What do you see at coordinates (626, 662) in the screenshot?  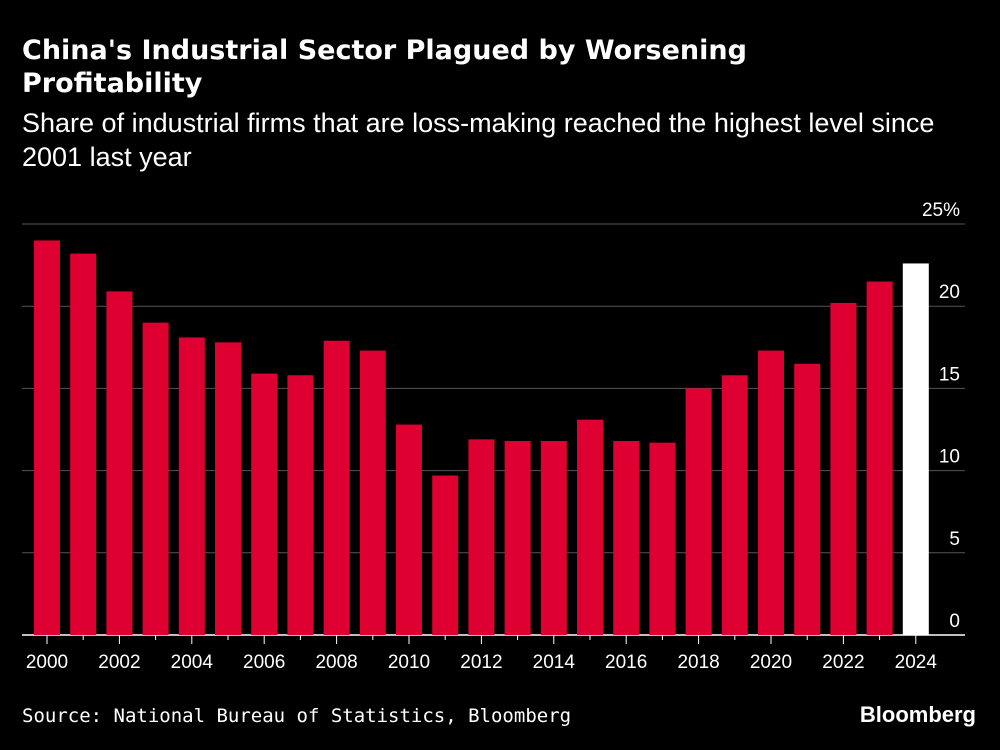 I see `x-tick-label: 2016` at bounding box center [626, 662].